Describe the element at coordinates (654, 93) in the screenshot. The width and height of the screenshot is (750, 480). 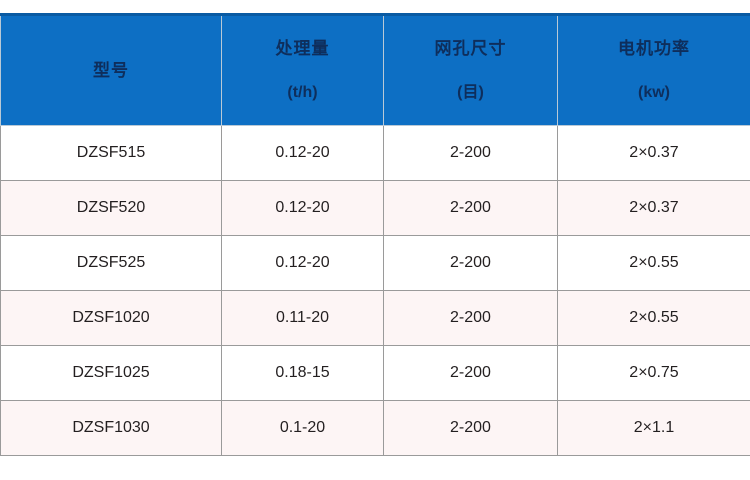
I see `column-header-motor-power-unit: (kw)` at that location.